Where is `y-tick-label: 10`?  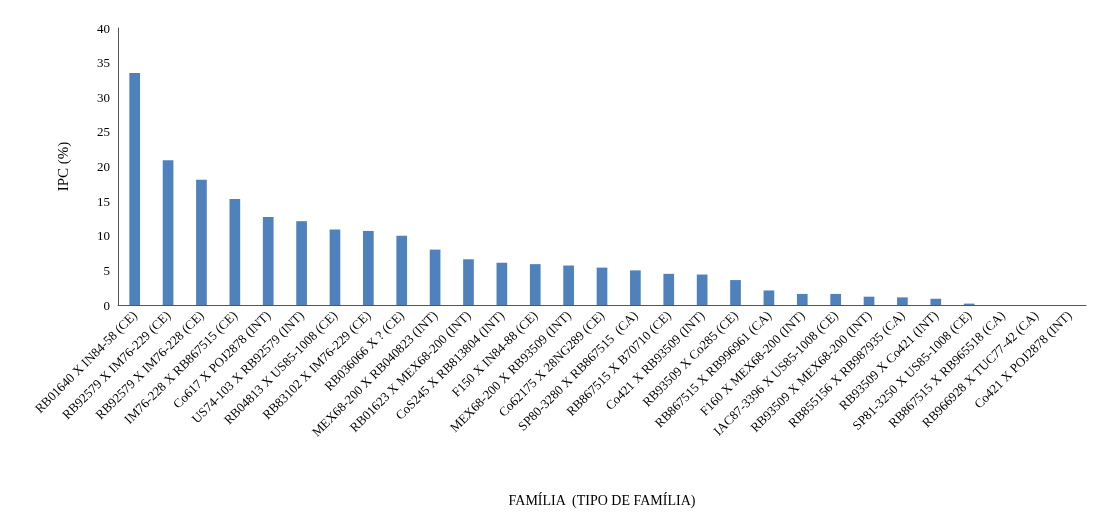 y-tick-label: 10 is located at coordinates (103, 236).